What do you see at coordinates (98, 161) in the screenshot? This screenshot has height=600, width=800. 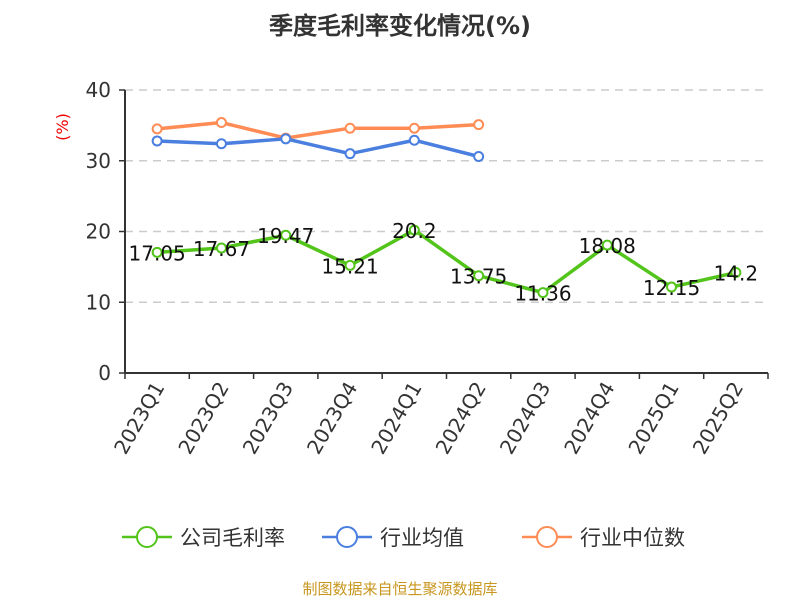 I see `y-tick-label: 30` at bounding box center [98, 161].